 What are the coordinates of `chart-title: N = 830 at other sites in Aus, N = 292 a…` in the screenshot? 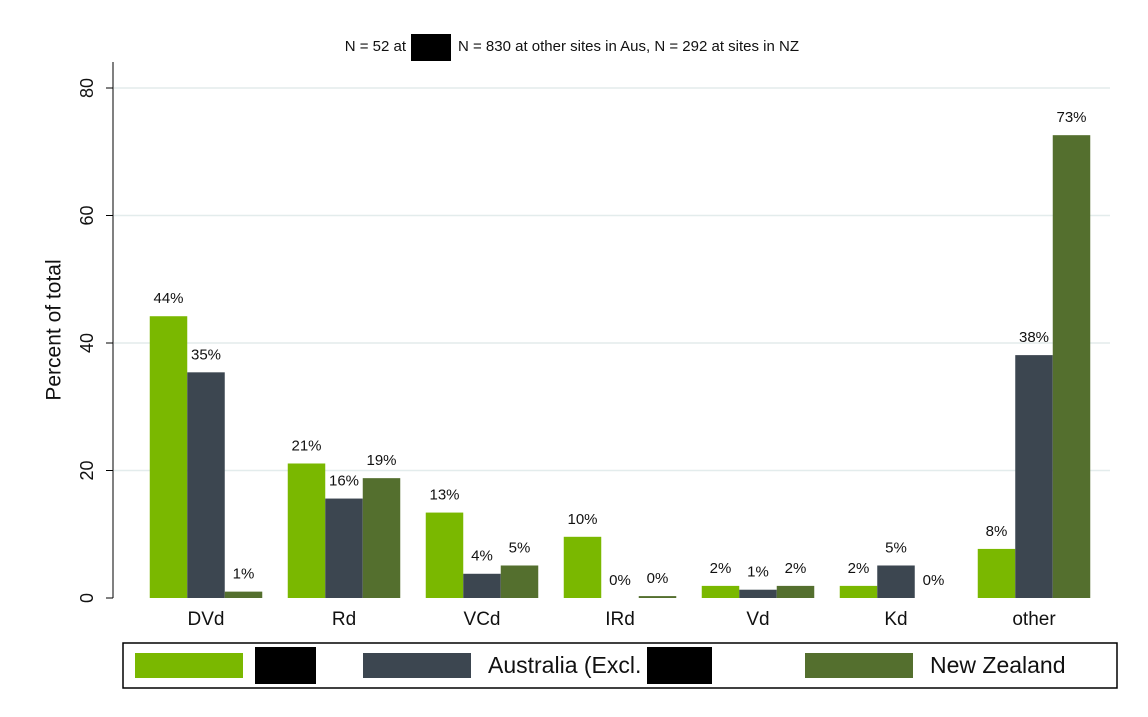 It's located at (628, 46).